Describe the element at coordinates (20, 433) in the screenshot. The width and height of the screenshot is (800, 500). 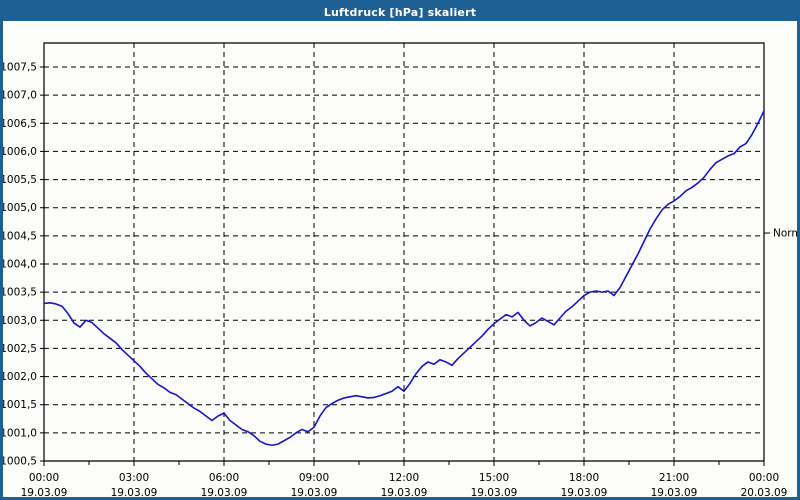
I see `y-axis-tick-label: 1001,0` at that location.